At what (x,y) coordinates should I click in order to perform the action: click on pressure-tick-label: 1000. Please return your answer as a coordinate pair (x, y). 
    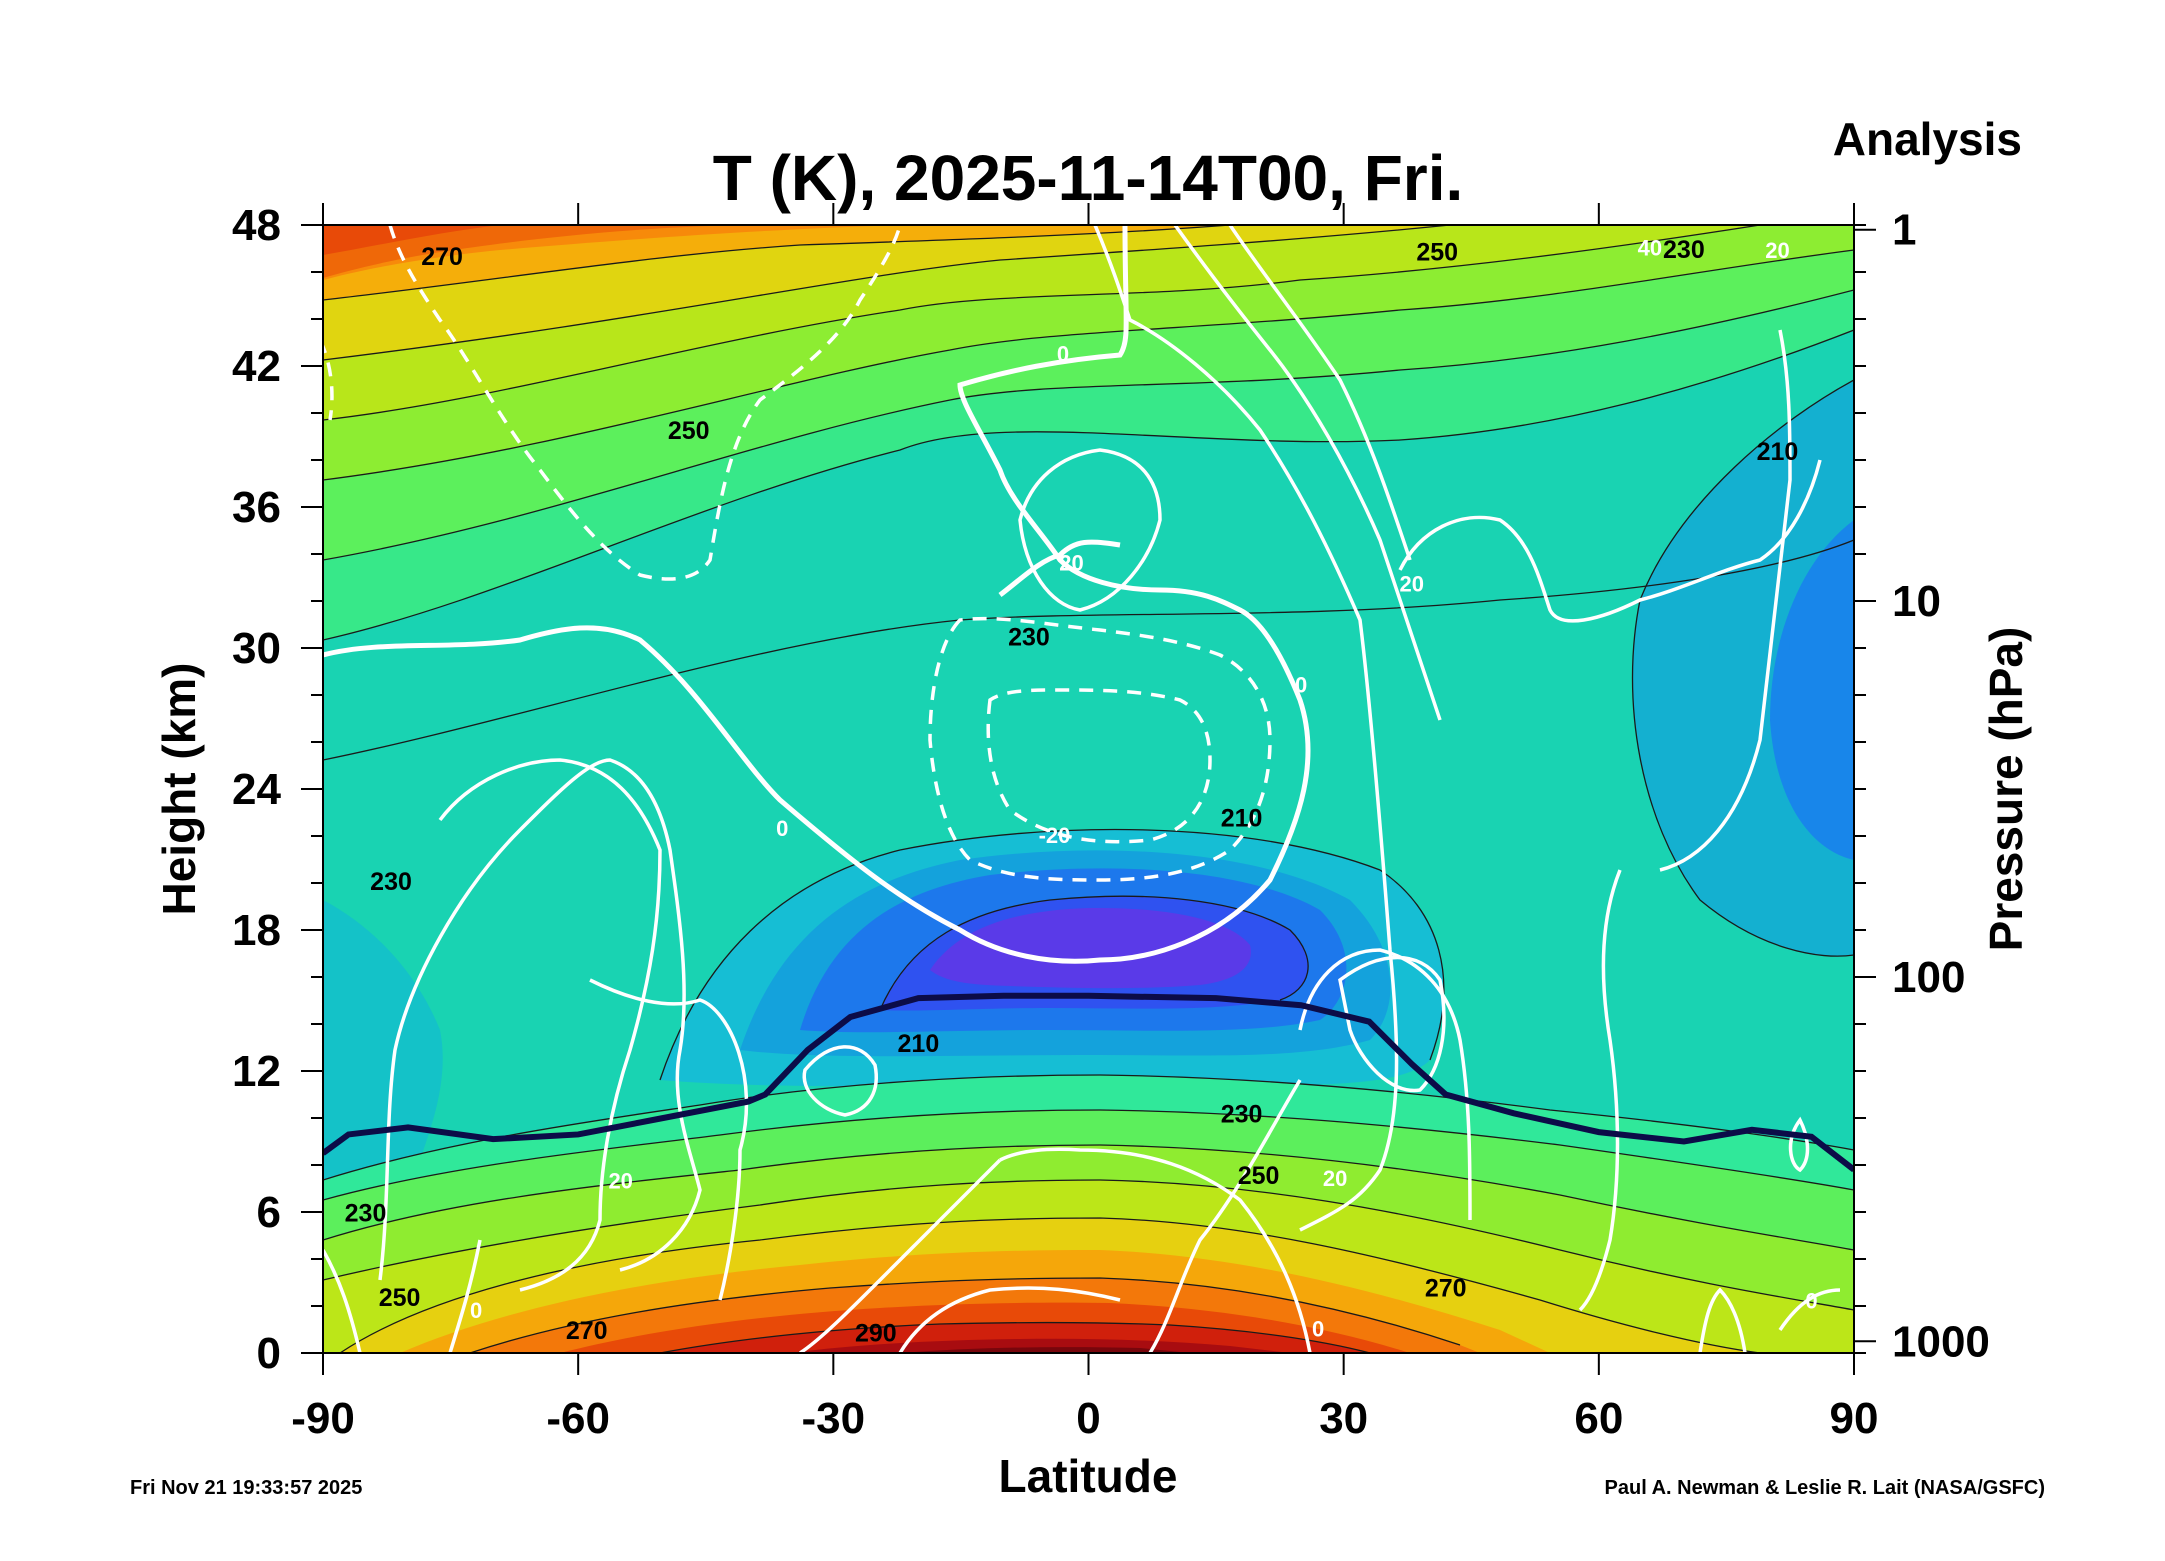
    Looking at the image, I should click on (1941, 1341).